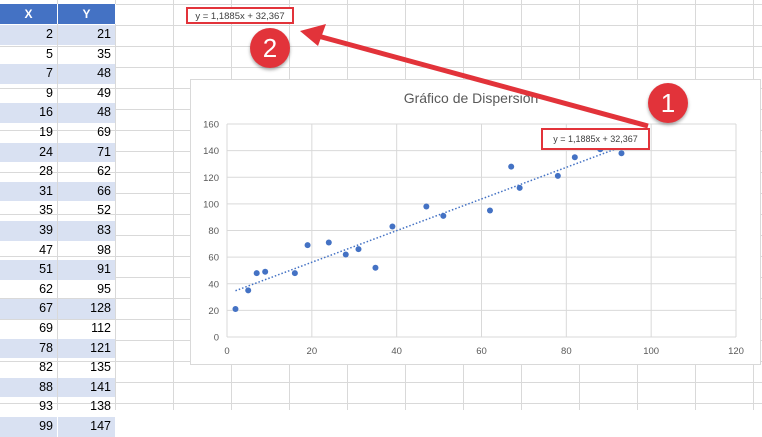 This screenshot has height=437, width=762. What do you see at coordinates (668, 103) in the screenshot?
I see `callout-badge-1: 1` at bounding box center [668, 103].